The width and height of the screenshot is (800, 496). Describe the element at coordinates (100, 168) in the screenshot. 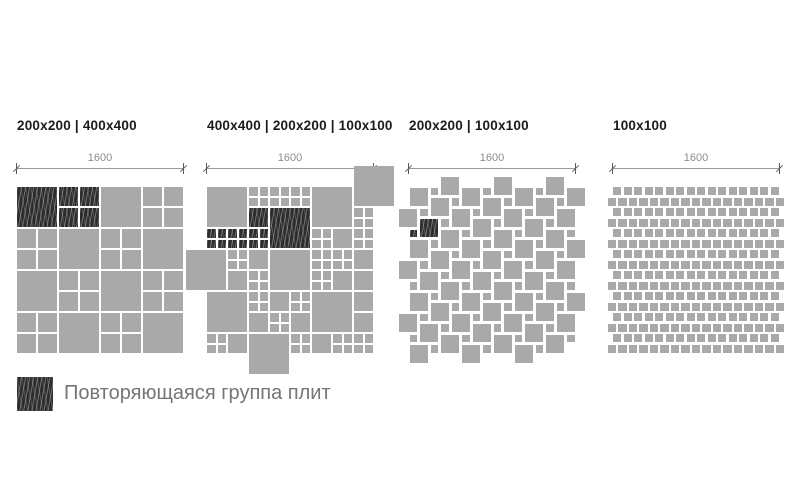

I see `dimension-rule` at that location.